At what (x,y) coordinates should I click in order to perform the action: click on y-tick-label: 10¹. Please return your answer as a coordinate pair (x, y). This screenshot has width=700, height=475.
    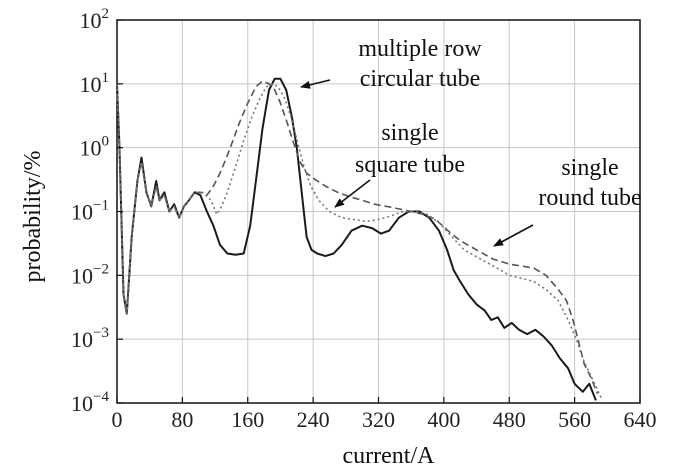
    Looking at the image, I should click on (95, 83).